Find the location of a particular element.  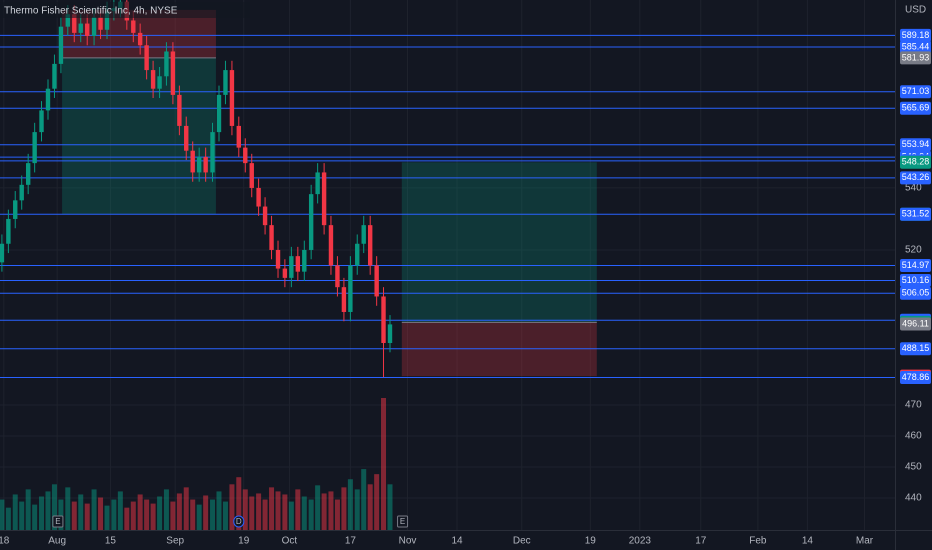

event-label: D is located at coordinates (239, 521).